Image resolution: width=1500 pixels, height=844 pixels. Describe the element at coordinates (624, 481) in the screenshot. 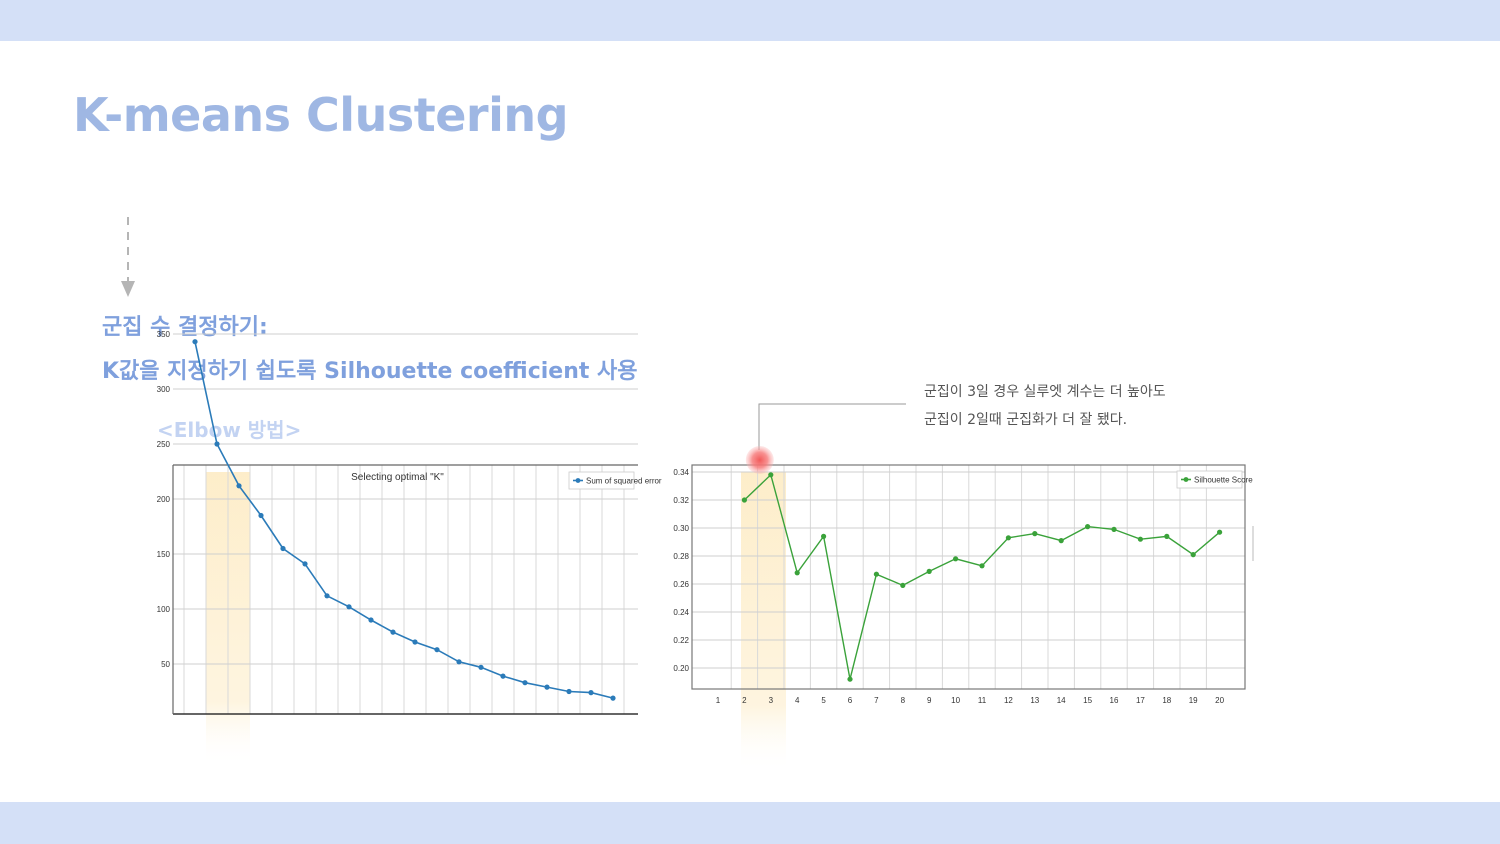

I see `legend-label: Sum of squared error` at that location.